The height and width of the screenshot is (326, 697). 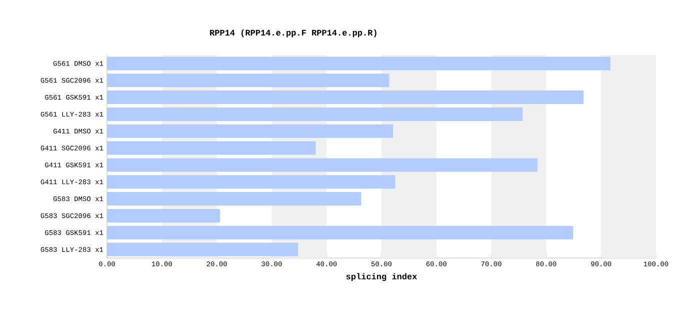 What do you see at coordinates (381, 277) in the screenshot?
I see `x-axis-title: splicing index` at bounding box center [381, 277].